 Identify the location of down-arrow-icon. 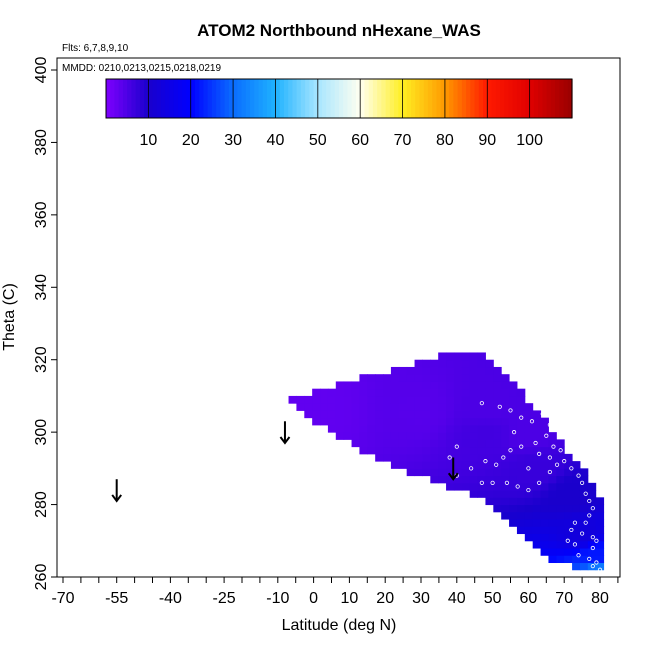
(285, 433).